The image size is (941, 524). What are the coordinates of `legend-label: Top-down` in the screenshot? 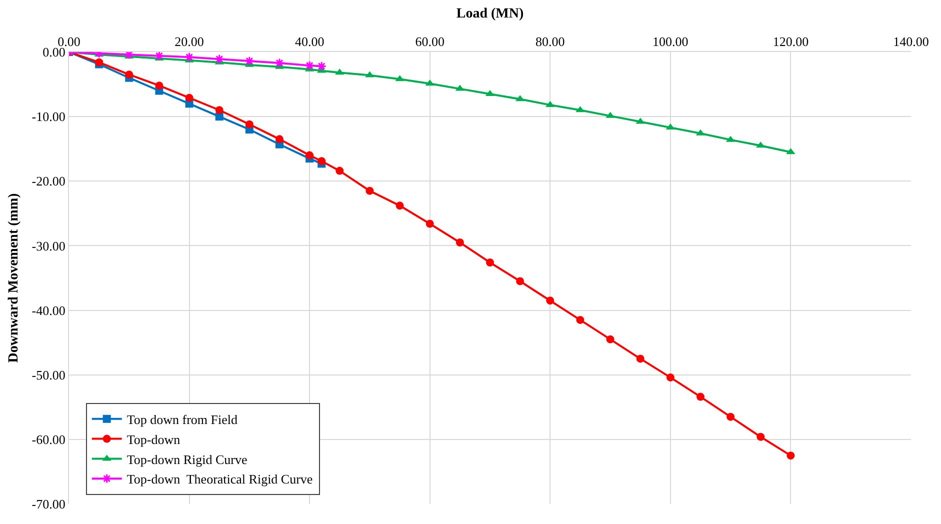 It's located at (153, 439).